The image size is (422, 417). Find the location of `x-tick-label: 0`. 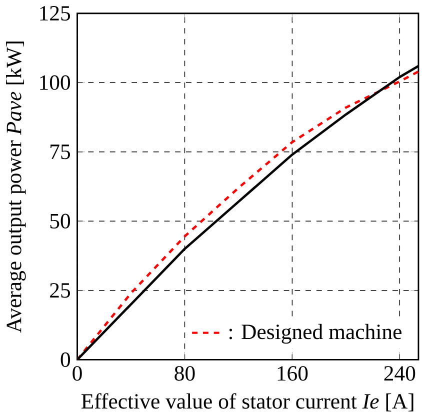

x-tick-label: 0 is located at coordinates (77, 373).